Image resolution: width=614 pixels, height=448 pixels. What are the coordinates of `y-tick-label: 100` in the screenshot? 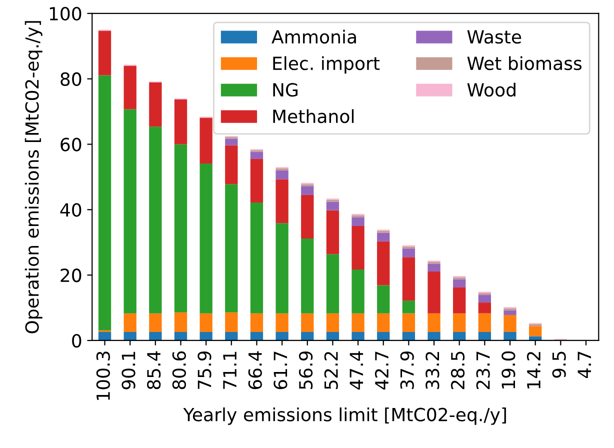 It's located at (66, 13).